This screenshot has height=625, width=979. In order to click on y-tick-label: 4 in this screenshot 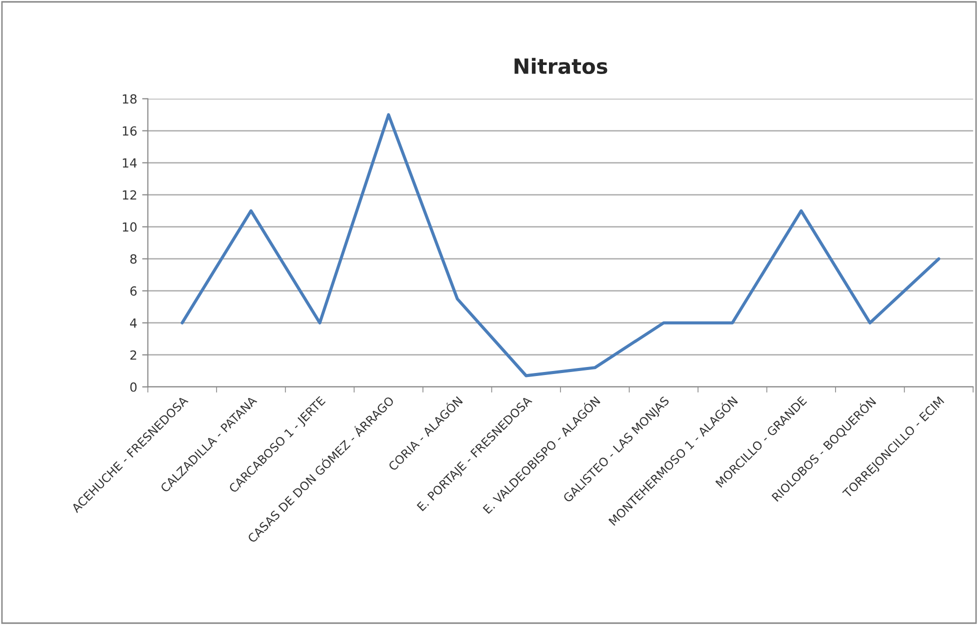, I will do `click(133, 323)`.